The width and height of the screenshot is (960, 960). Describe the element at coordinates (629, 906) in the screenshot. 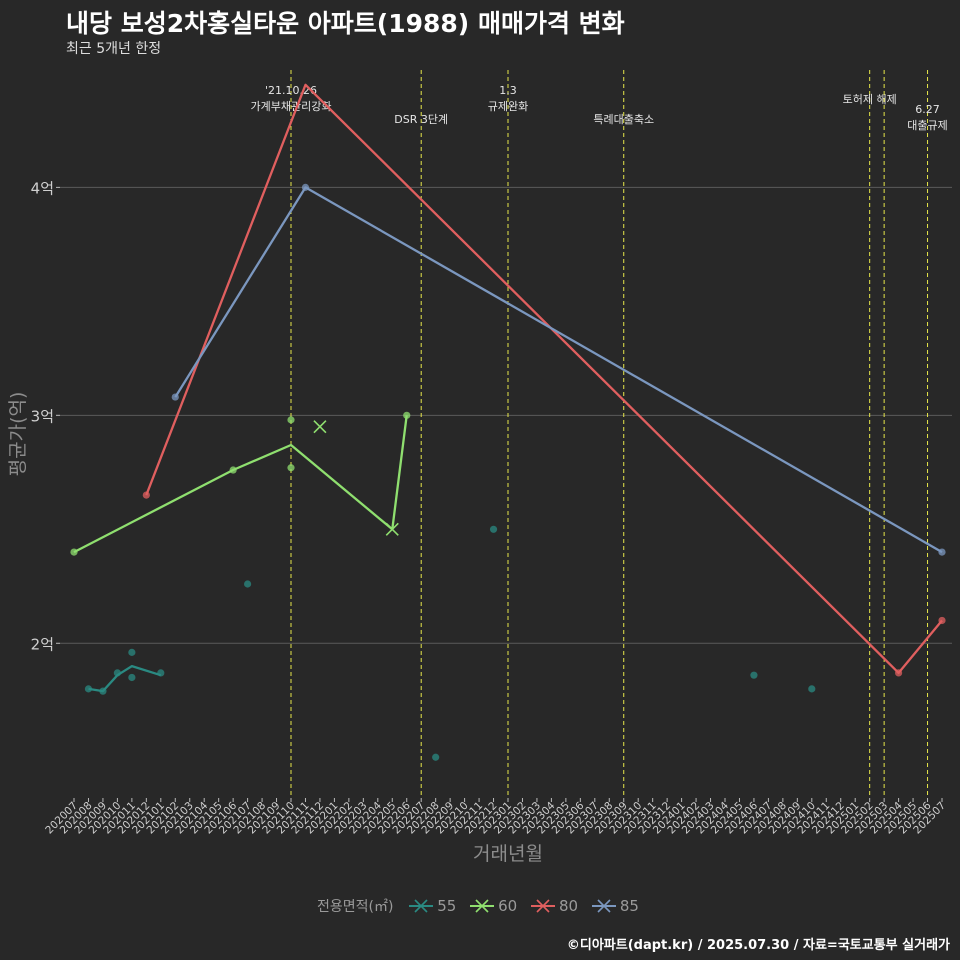

I see `legend-label-85: 85` at that location.